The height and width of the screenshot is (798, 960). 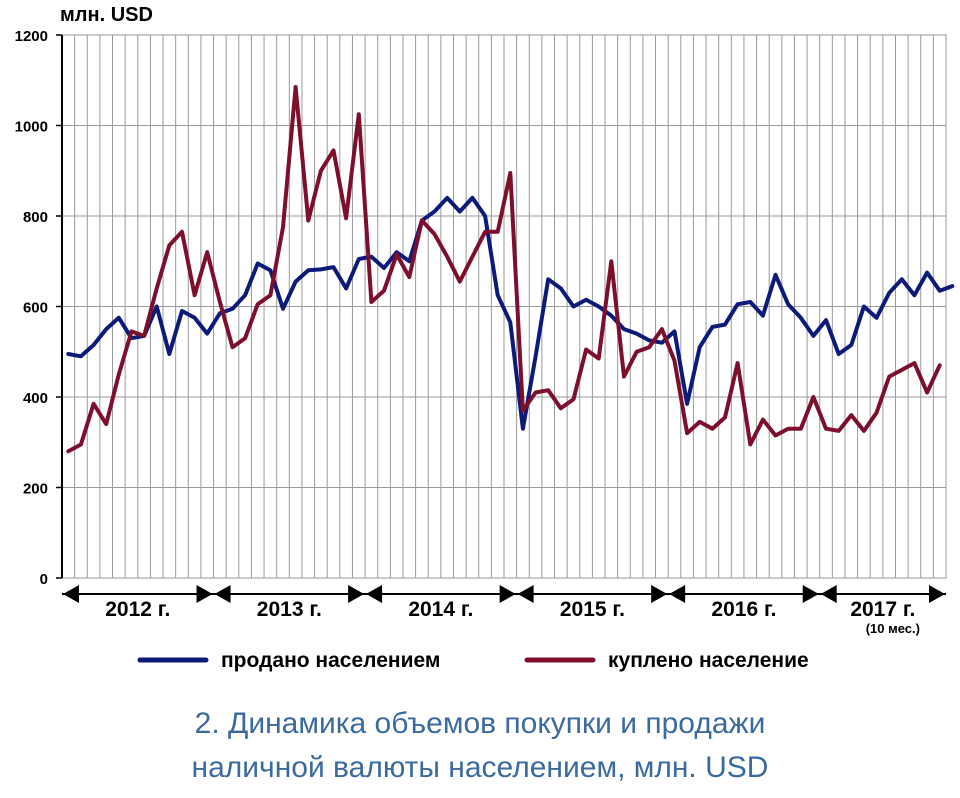 I want to click on y-tick-label: 400, so click(x=35, y=398).